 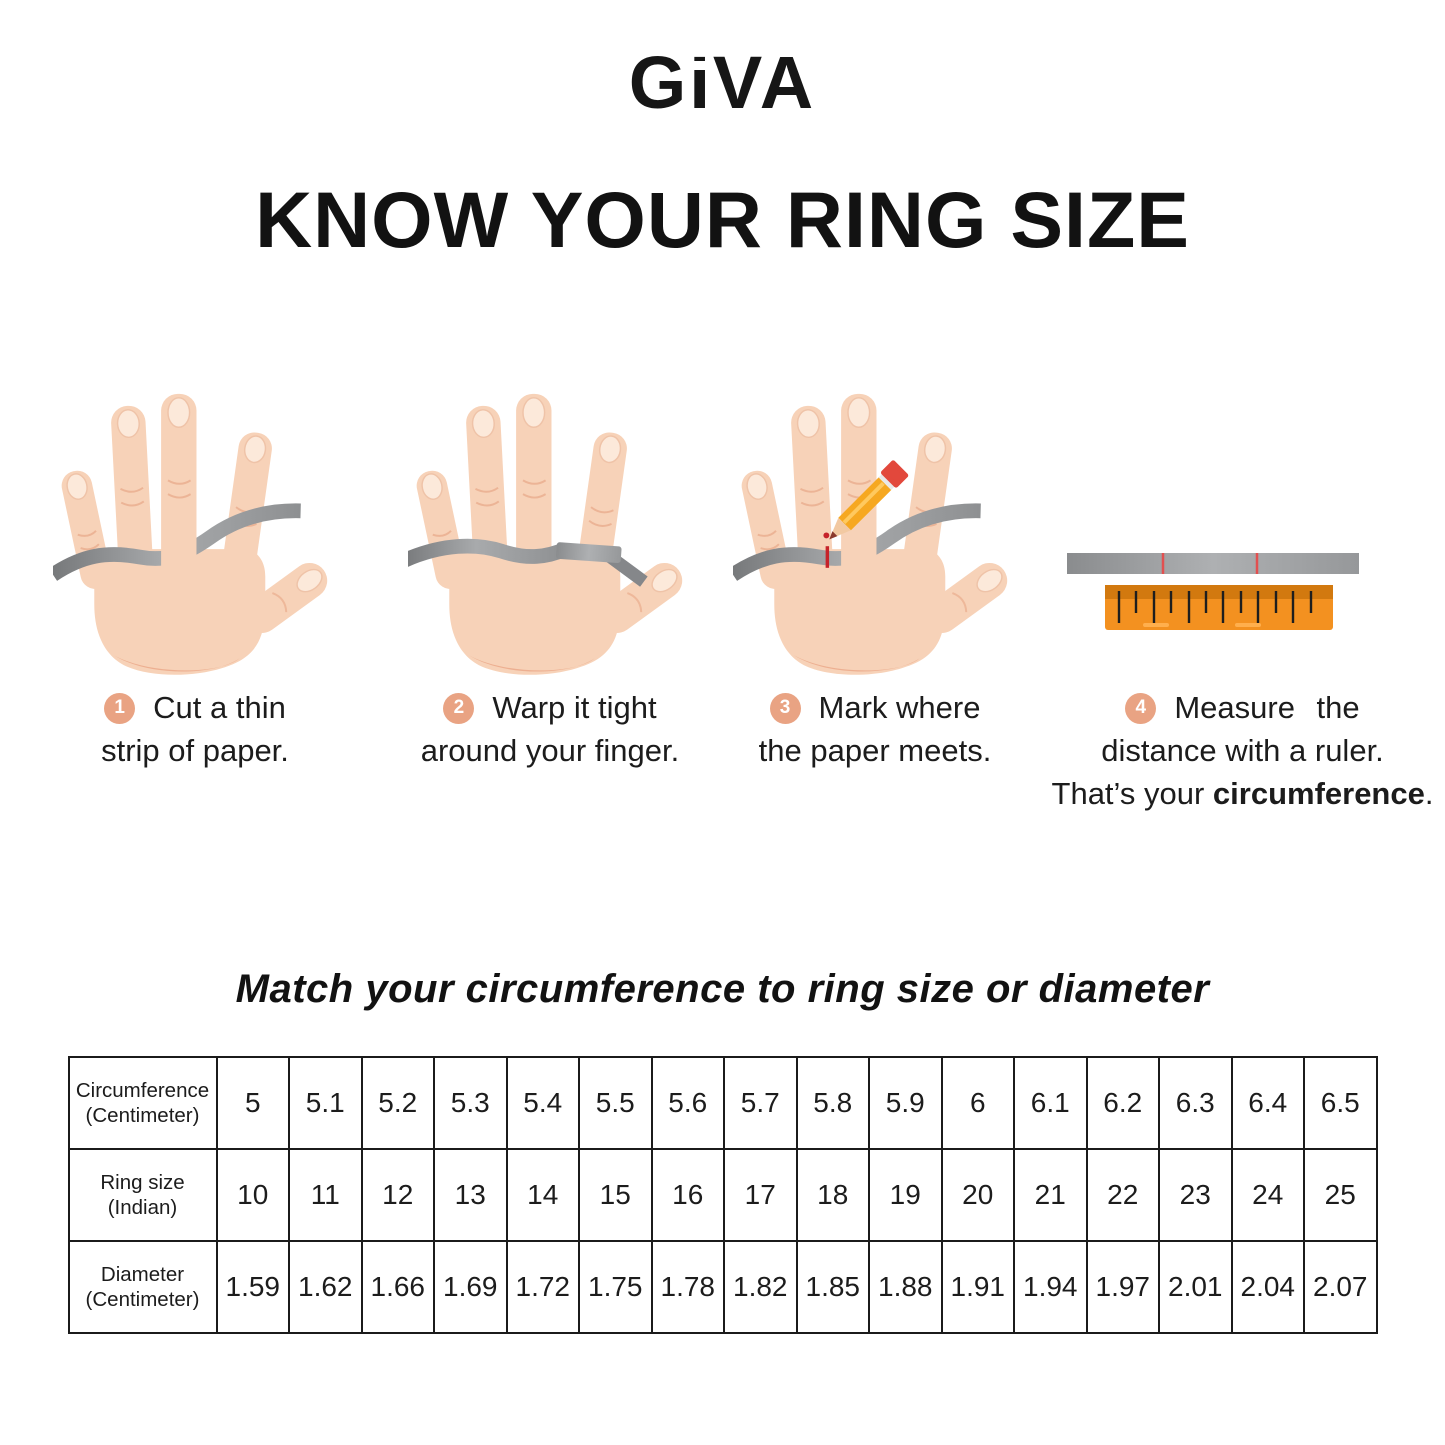 What do you see at coordinates (905, 1103) in the screenshot?
I see `table-cell: 5.9` at bounding box center [905, 1103].